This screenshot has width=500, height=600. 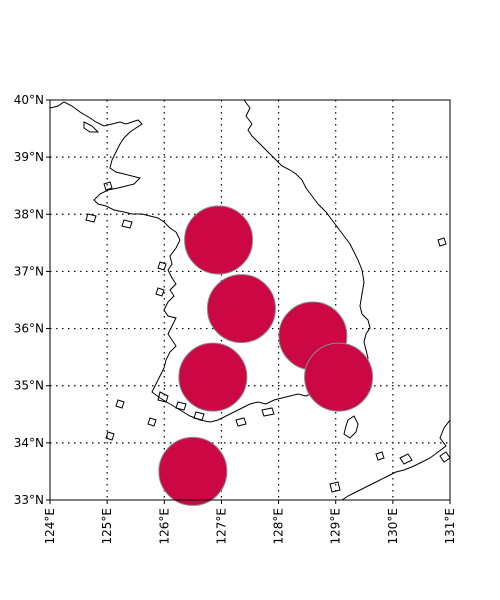 What do you see at coordinates (29, 271) in the screenshot?
I see `lat-tick-label: 37°N` at bounding box center [29, 271].